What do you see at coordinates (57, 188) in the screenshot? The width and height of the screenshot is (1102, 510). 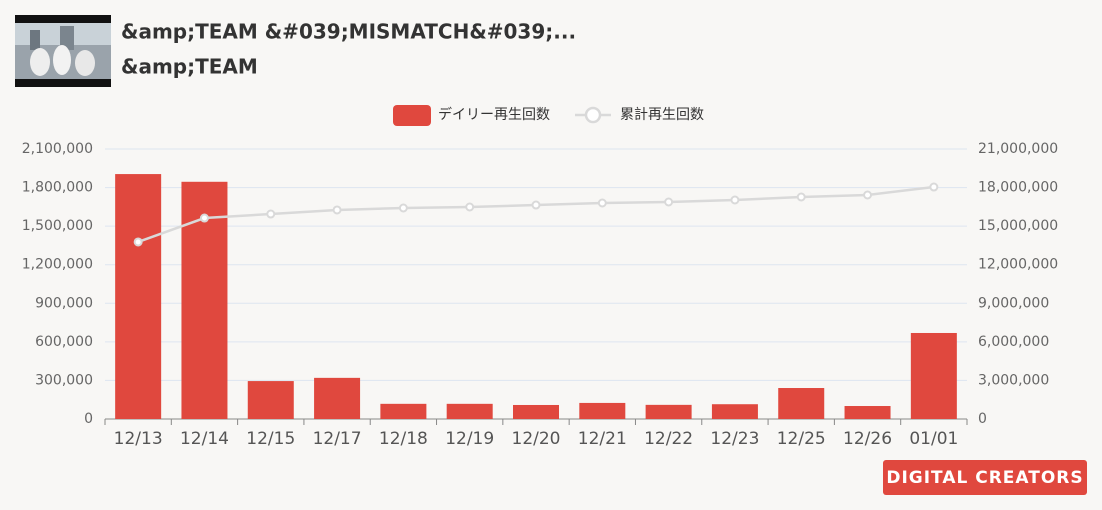 I see `y-tick-label: 1,800,000` at bounding box center [57, 188].